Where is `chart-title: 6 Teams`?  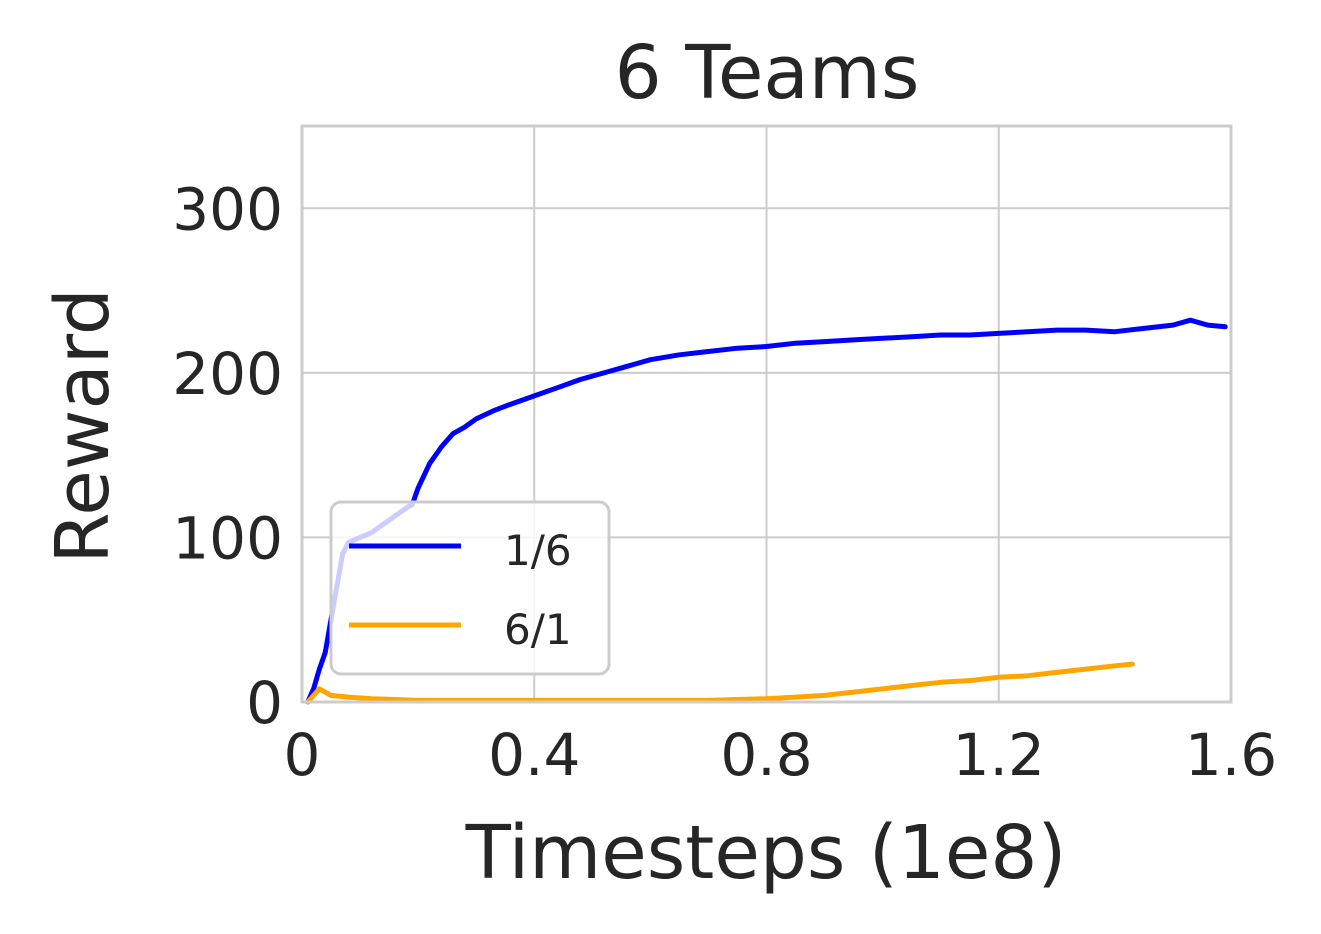 chart-title: 6 Teams is located at coordinates (767, 73).